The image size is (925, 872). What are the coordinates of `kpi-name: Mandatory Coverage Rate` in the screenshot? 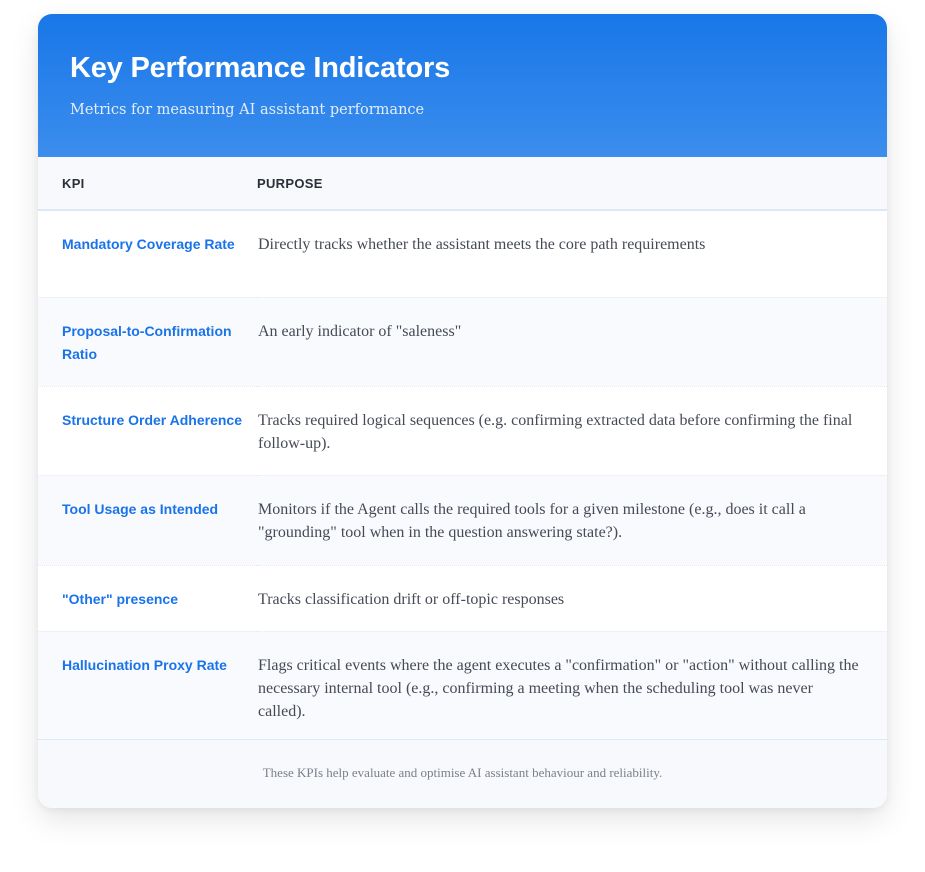 It's located at (147, 254).